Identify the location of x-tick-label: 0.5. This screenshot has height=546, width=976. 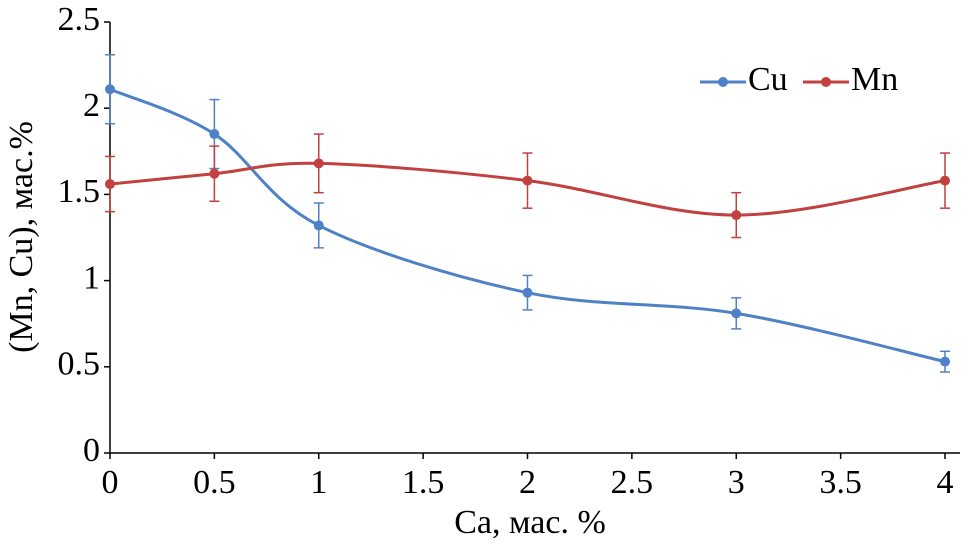
(214, 482).